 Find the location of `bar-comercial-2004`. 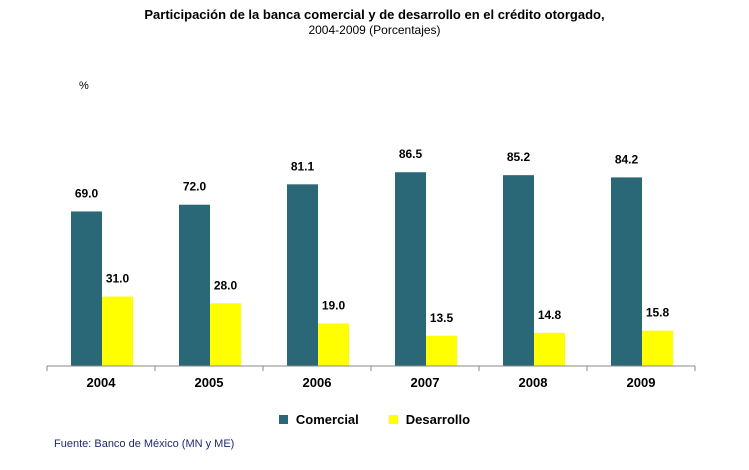

bar-comercial-2004 is located at coordinates (86, 288).